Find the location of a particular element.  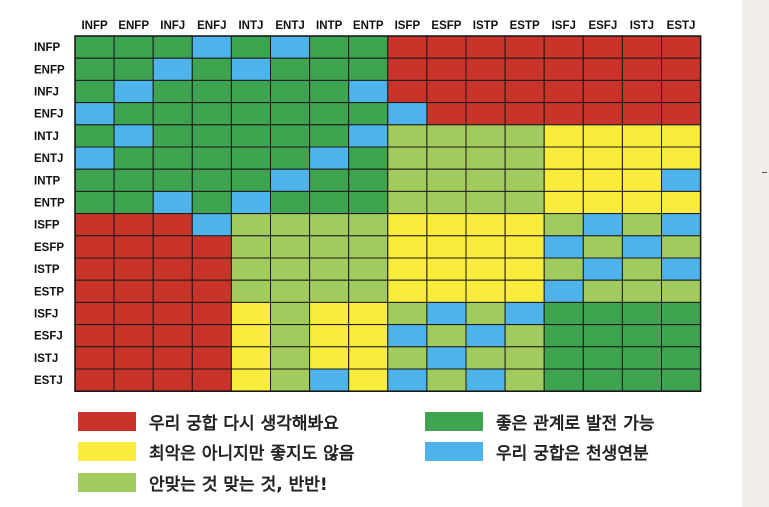

cell-infp-entj is located at coordinates (290, 47).